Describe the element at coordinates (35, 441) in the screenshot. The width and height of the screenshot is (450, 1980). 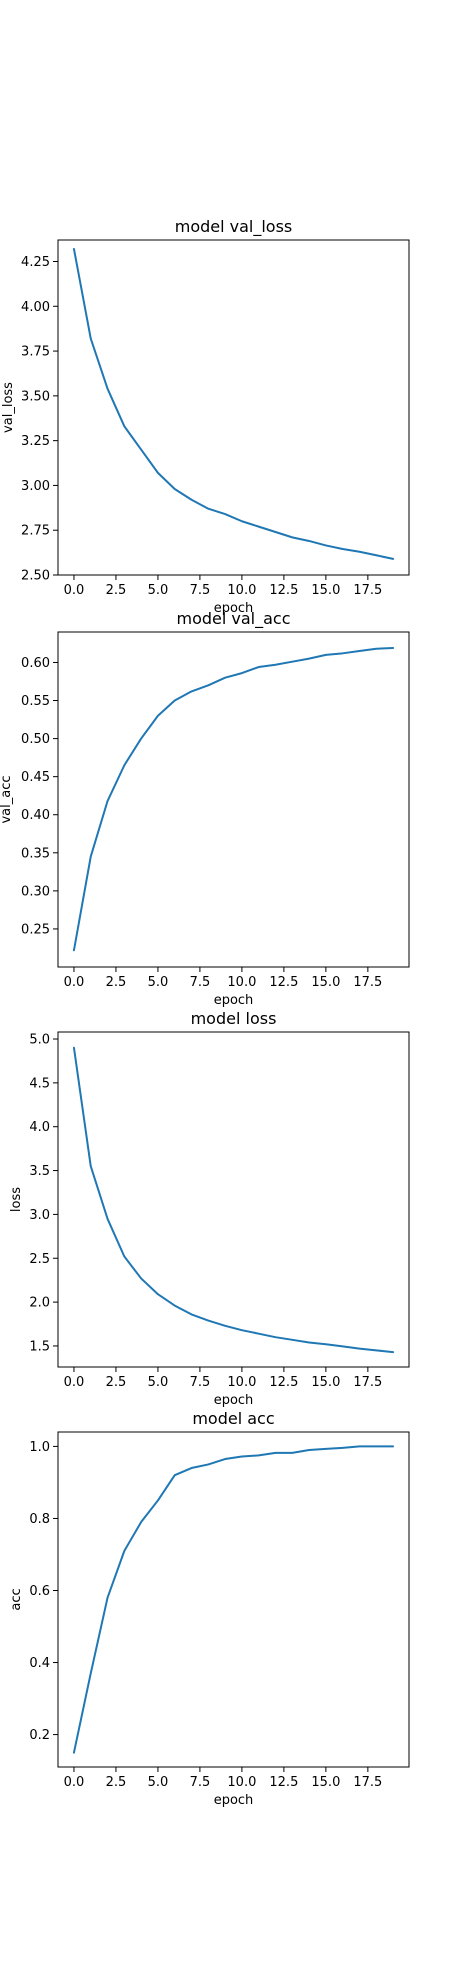
I see `y-tick-label: 3.25` at that location.